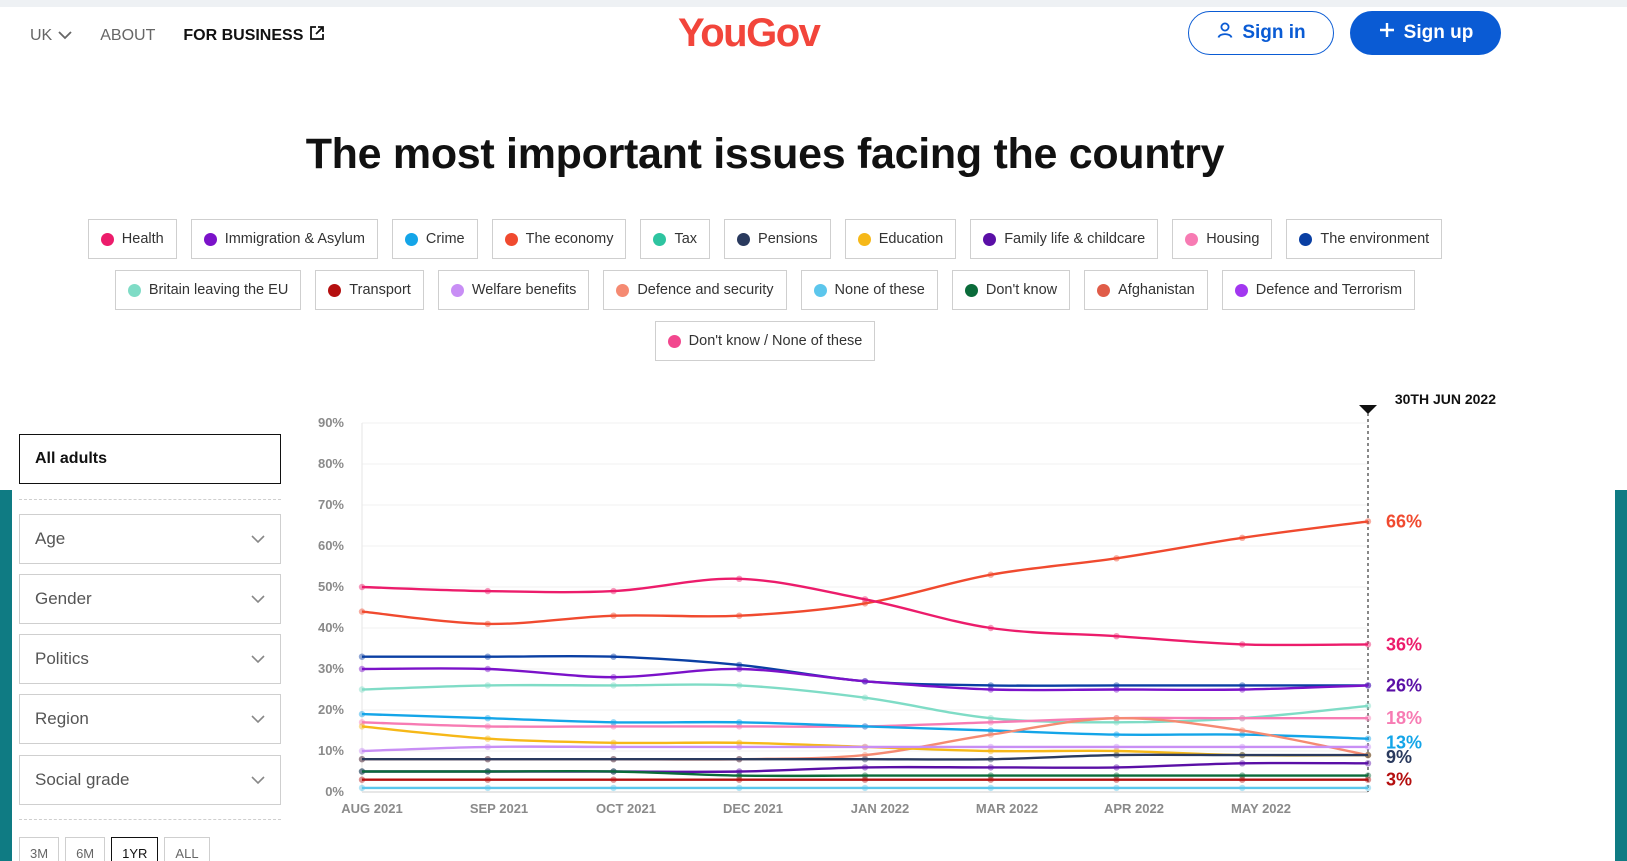 Image resolution: width=1627 pixels, height=861 pixels. Describe the element at coordinates (39, 849) in the screenshot. I see `range-3m-button: 3M` at that location.